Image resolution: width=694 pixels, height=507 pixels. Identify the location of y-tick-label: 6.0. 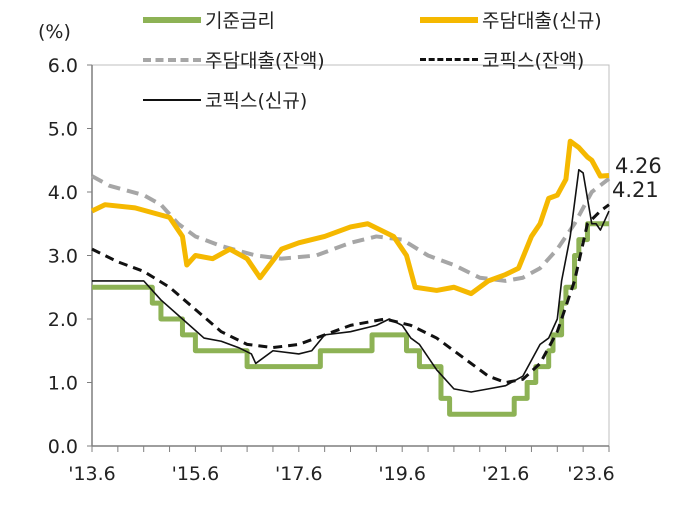
(63, 66).